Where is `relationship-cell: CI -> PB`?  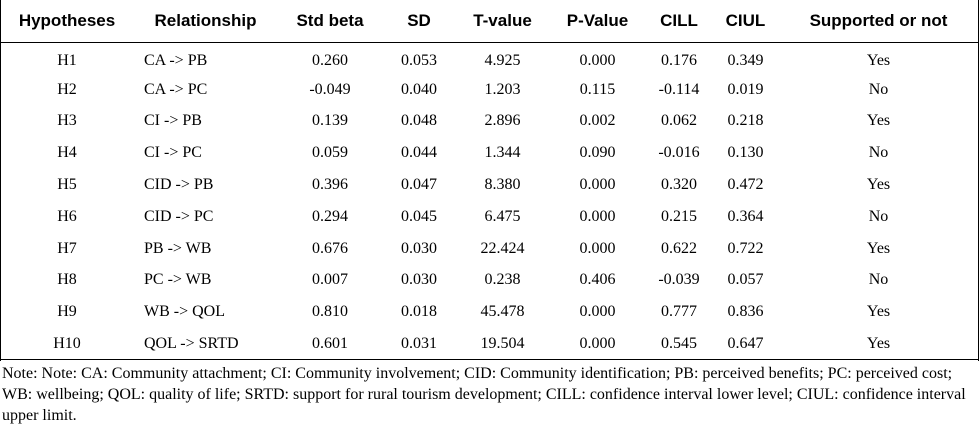 relationship-cell: CI -> PB is located at coordinates (173, 121).